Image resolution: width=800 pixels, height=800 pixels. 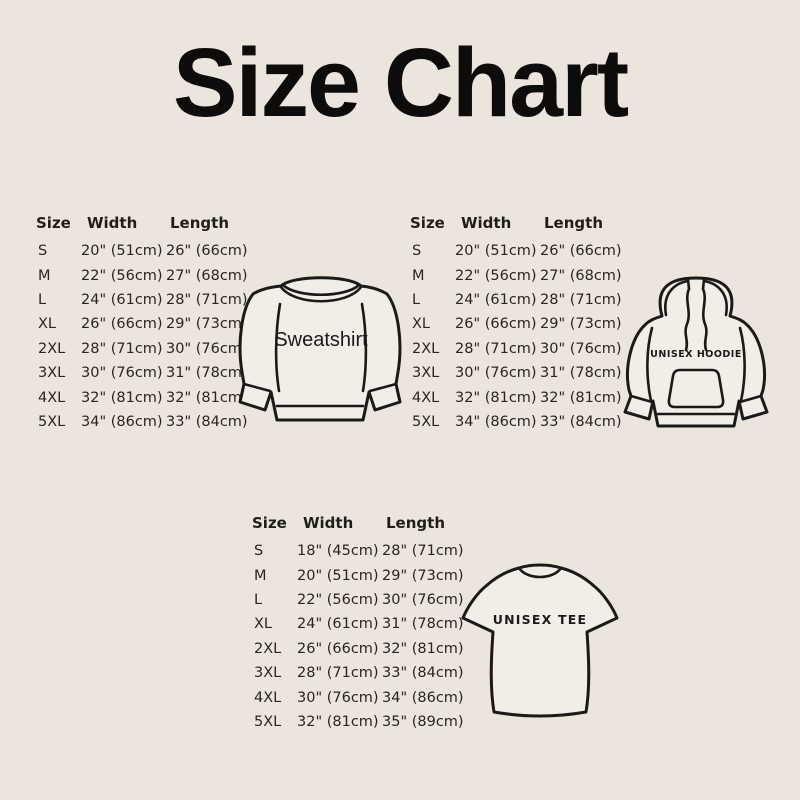 What do you see at coordinates (696, 364) in the screenshot?
I see `hoodie-sleeve-seams` at bounding box center [696, 364].